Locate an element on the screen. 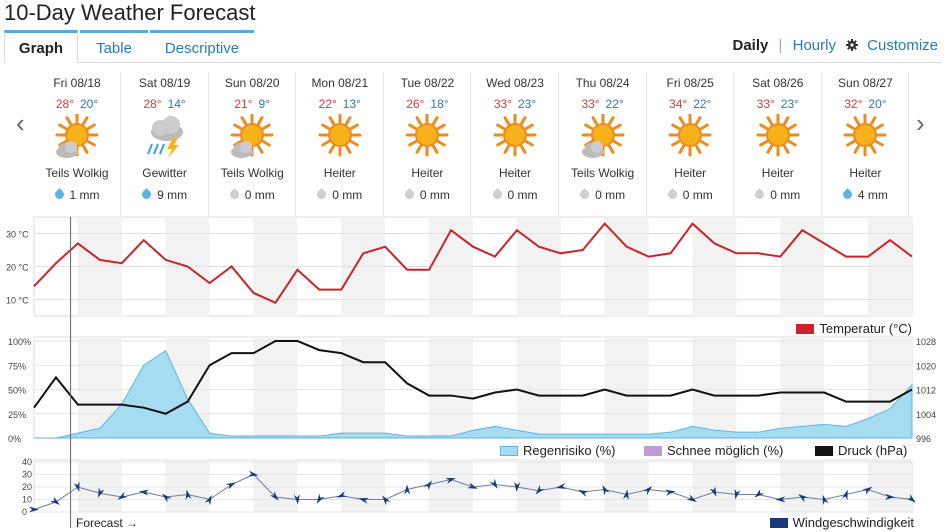  y-tick-label-left: 0% is located at coordinates (14, 439).